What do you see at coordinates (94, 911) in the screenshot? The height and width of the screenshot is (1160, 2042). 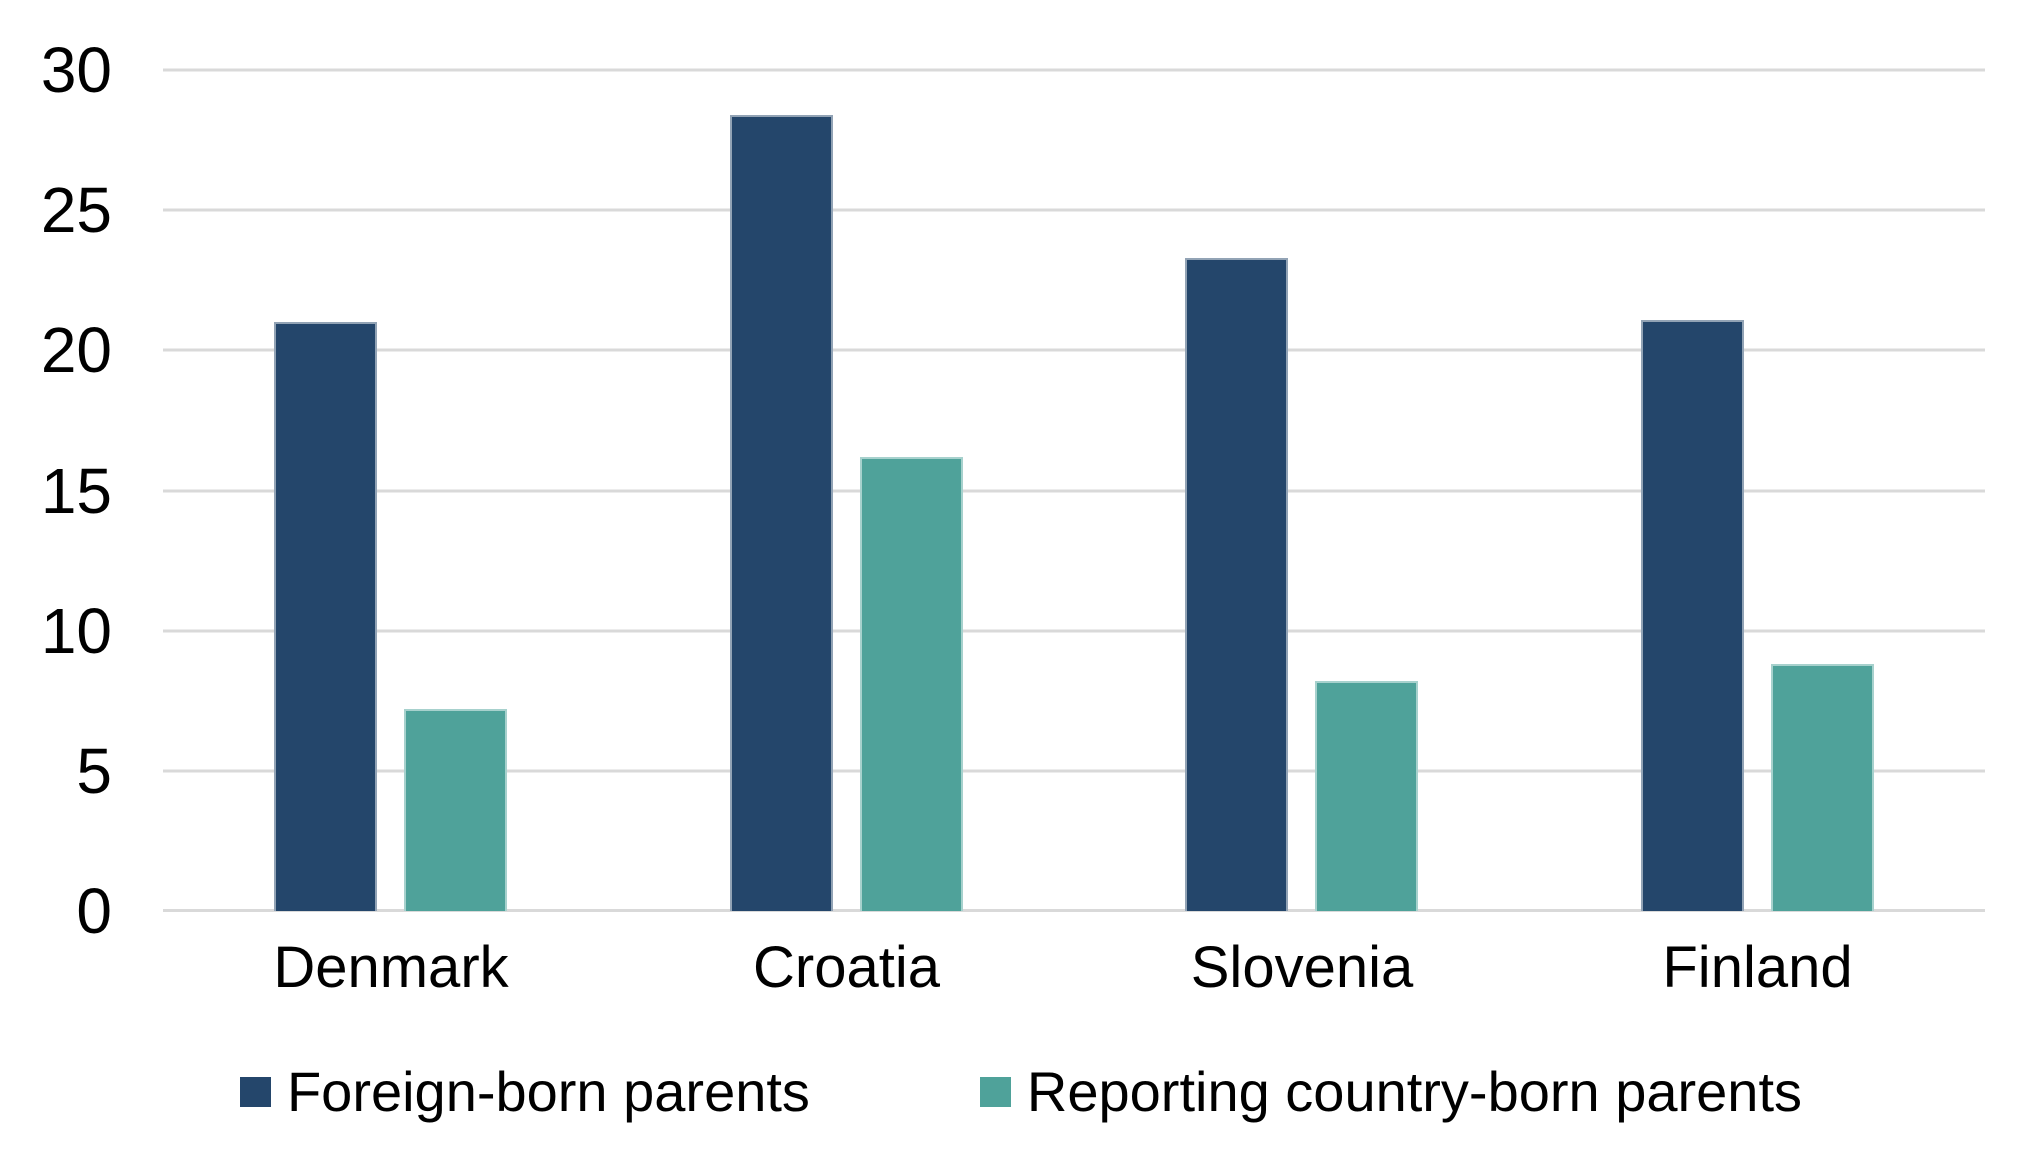 I see `y-tick-label-0: 0` at bounding box center [94, 911].